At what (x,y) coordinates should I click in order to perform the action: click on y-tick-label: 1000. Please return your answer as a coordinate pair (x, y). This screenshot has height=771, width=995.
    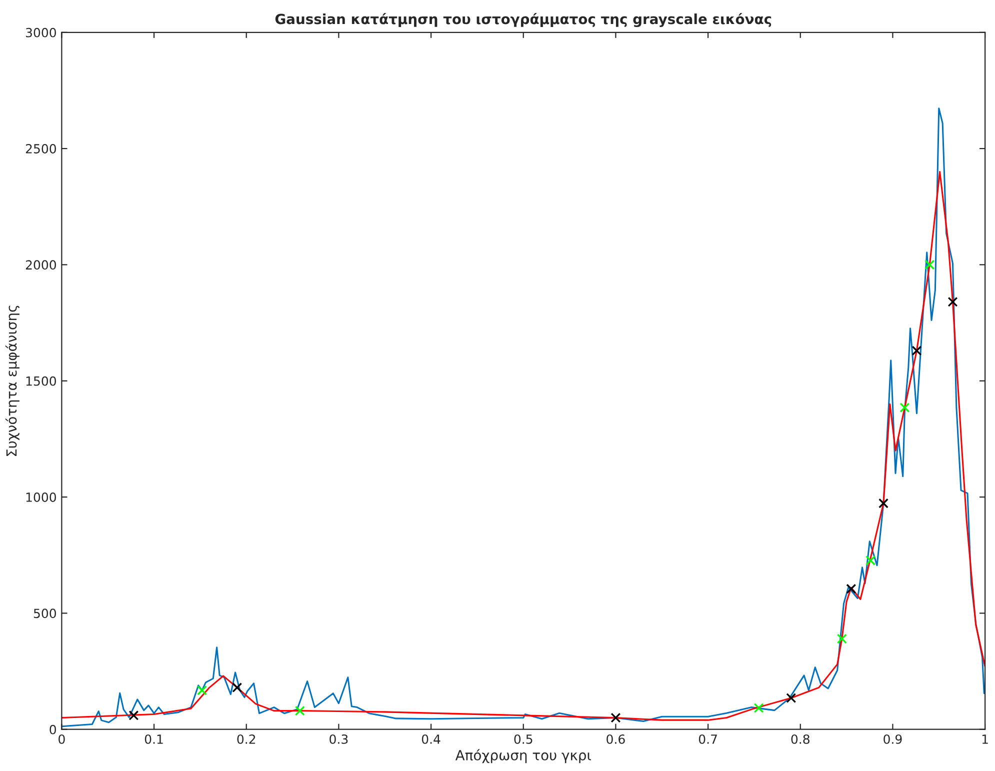
    Looking at the image, I should click on (41, 497).